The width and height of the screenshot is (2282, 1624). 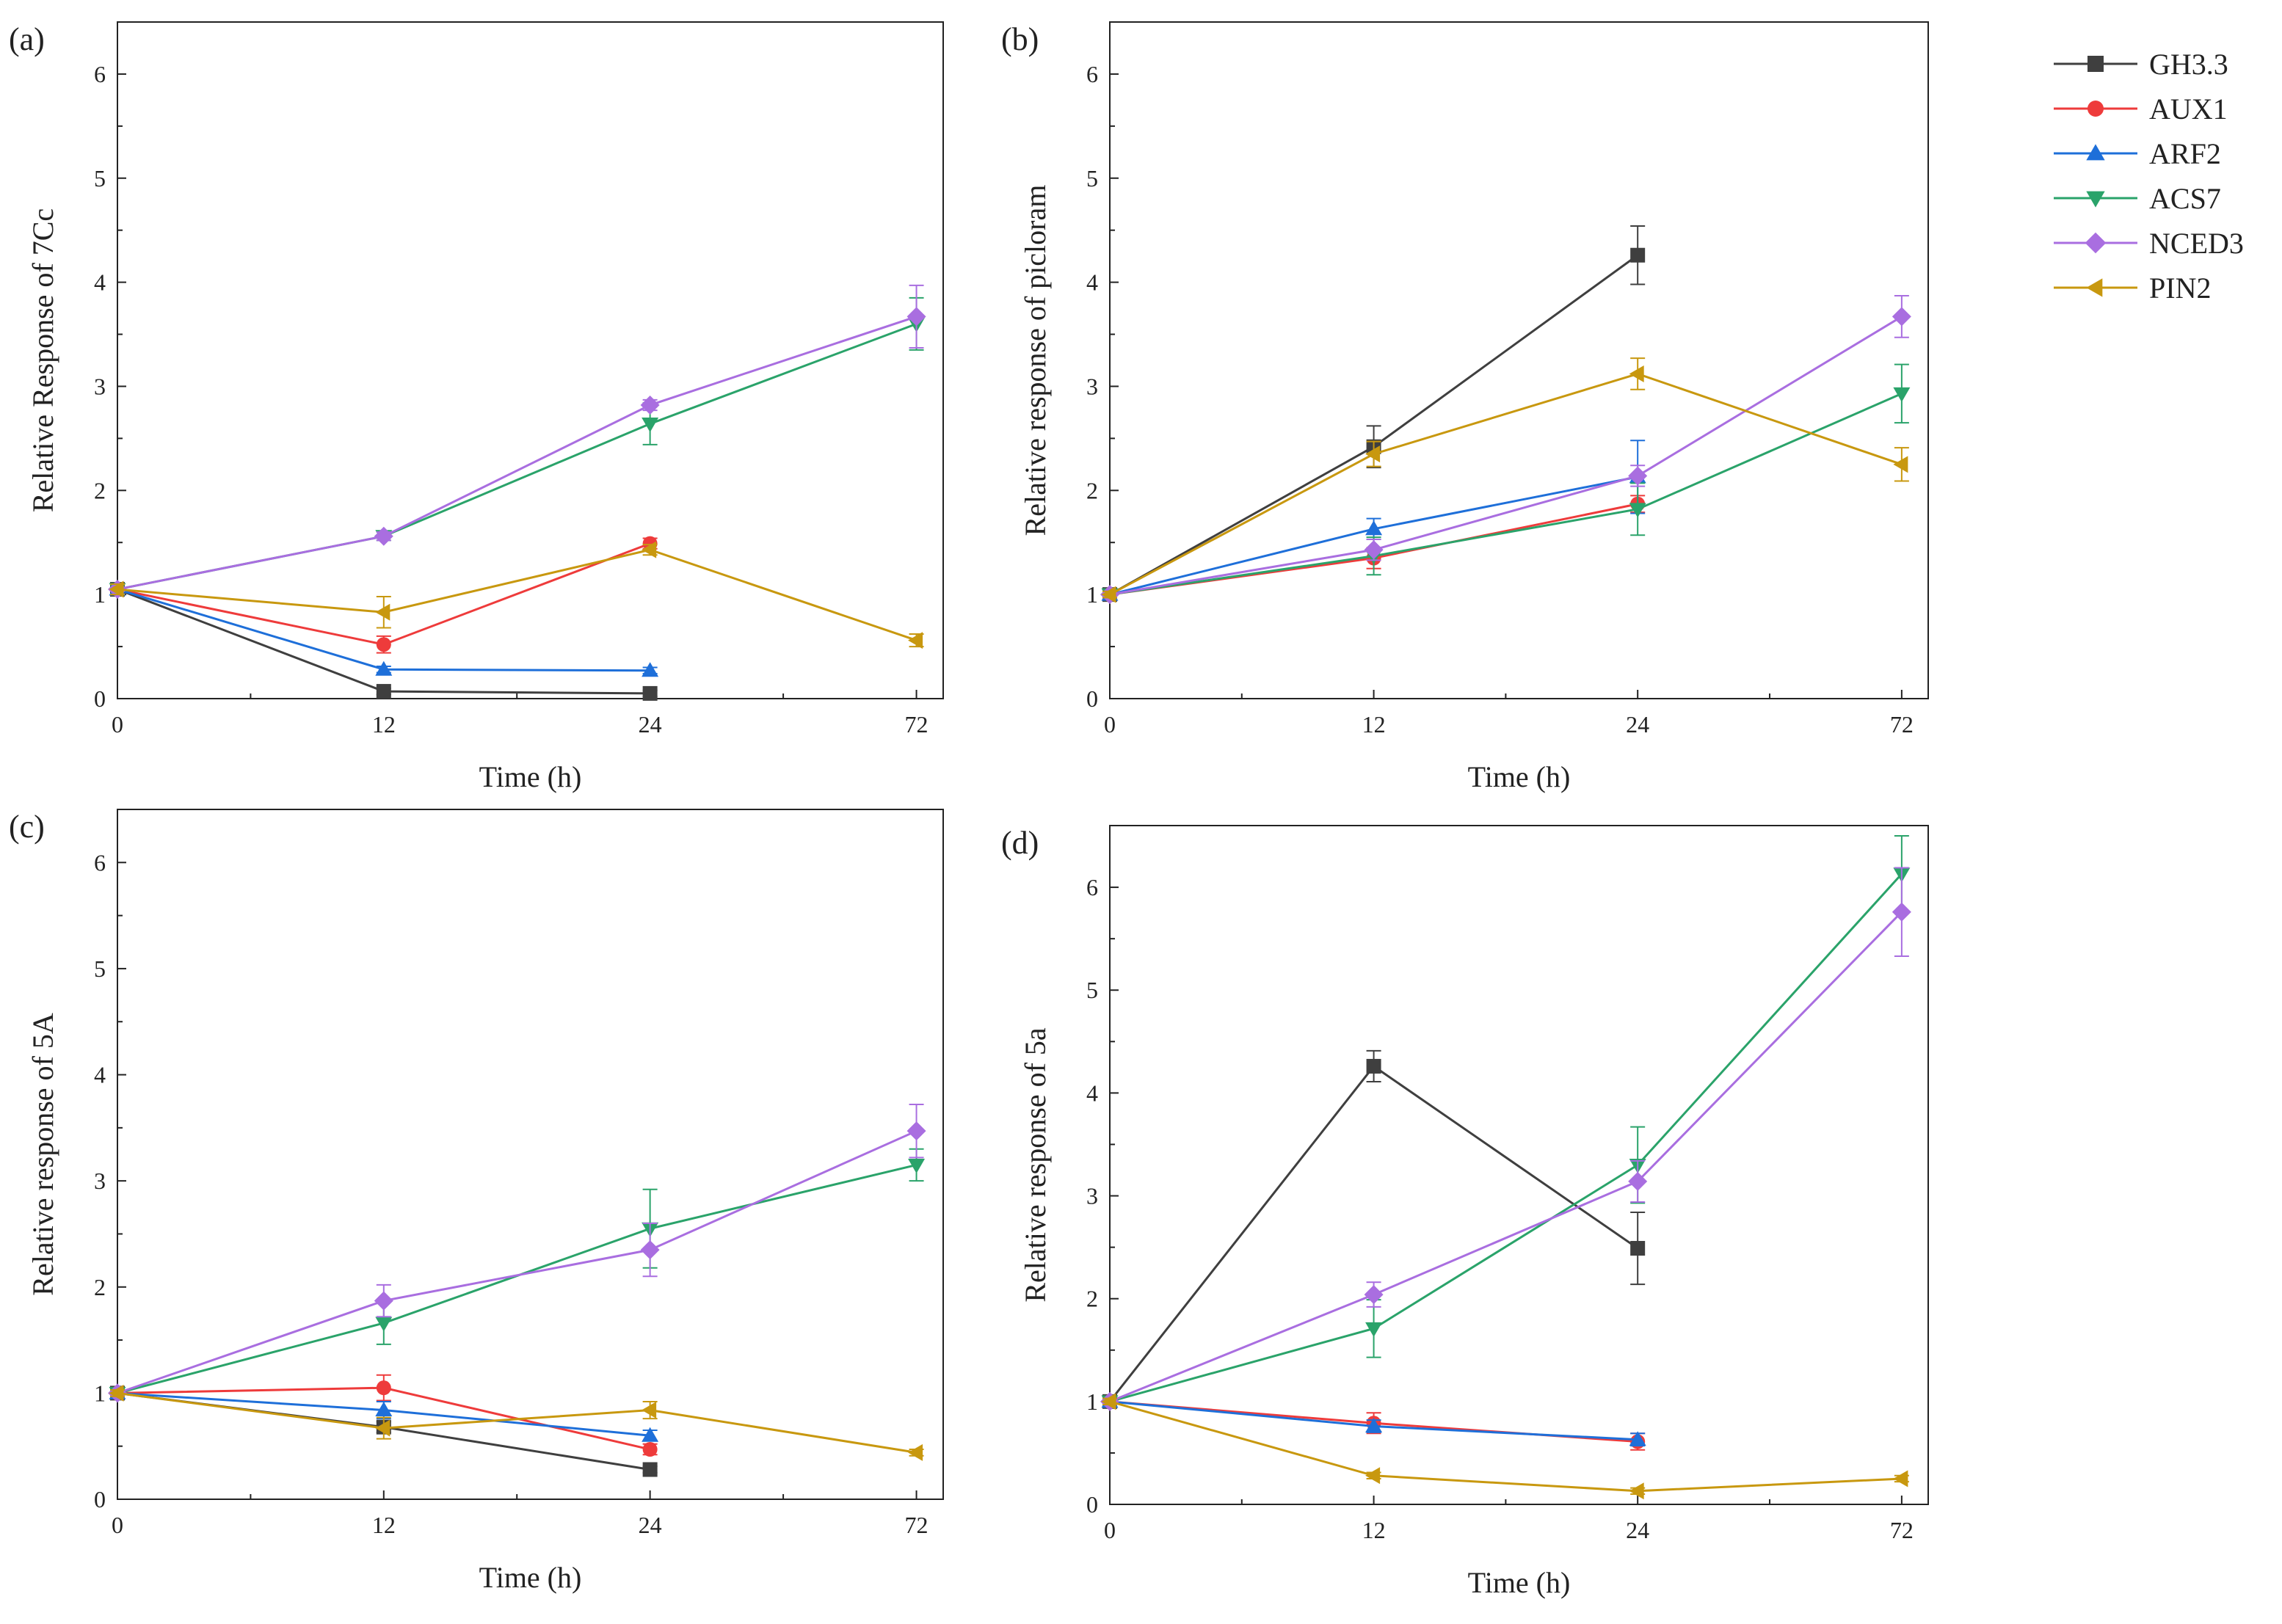 I want to click on legend-label: GH3.3, so click(x=2188, y=64).